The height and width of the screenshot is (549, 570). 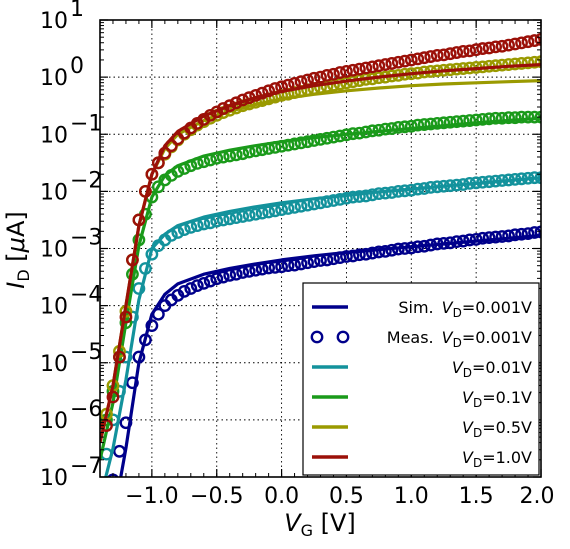 I want to click on legend-label: VD=1.0V, so click(x=497, y=459).